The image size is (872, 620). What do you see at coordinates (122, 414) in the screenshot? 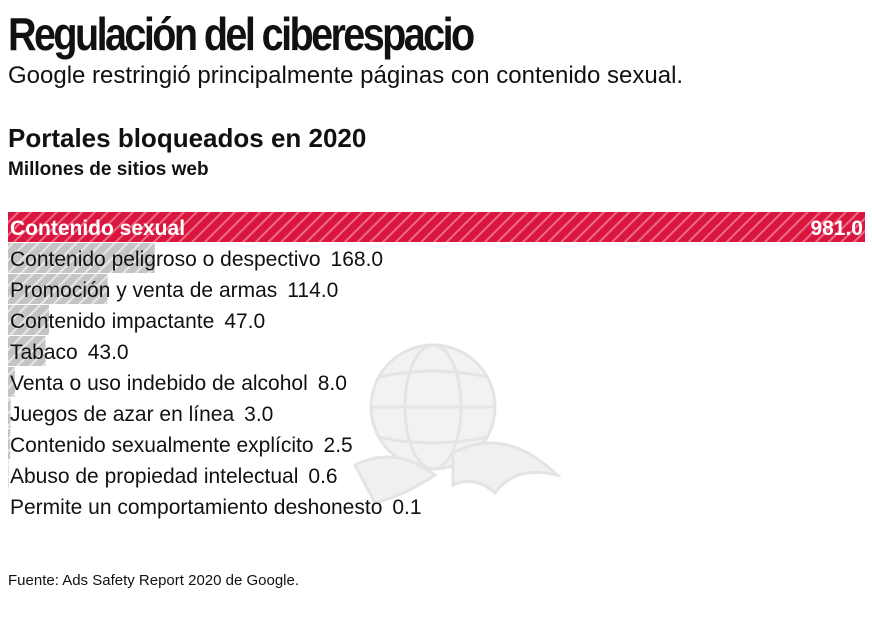
I see `category-label-6: Juegos de azar en línea` at bounding box center [122, 414].